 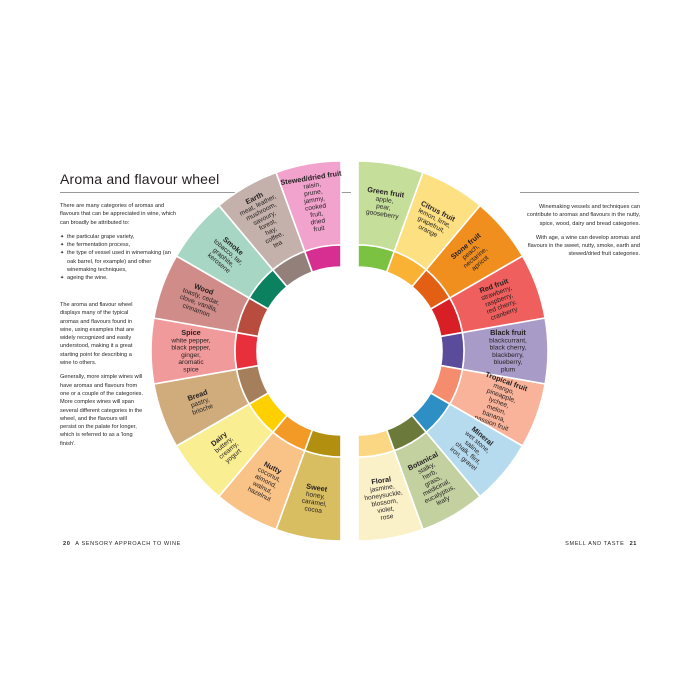 What do you see at coordinates (140, 179) in the screenshot?
I see `page-title: Aroma and flavour wheel` at bounding box center [140, 179].